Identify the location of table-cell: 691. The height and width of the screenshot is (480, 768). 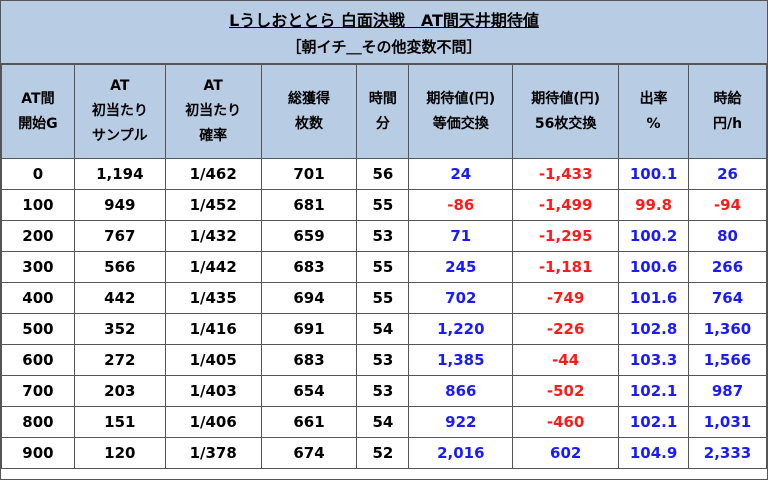
(309, 329).